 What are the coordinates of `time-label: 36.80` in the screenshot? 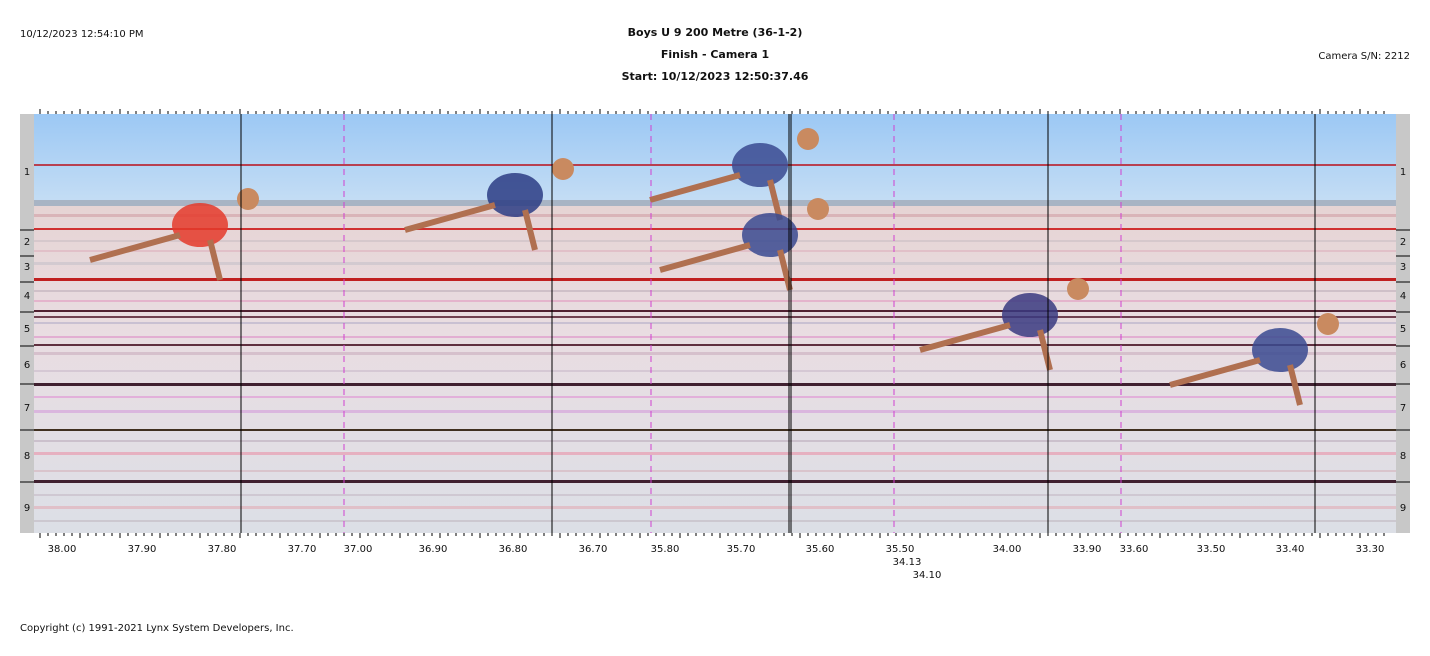 It's located at (513, 549).